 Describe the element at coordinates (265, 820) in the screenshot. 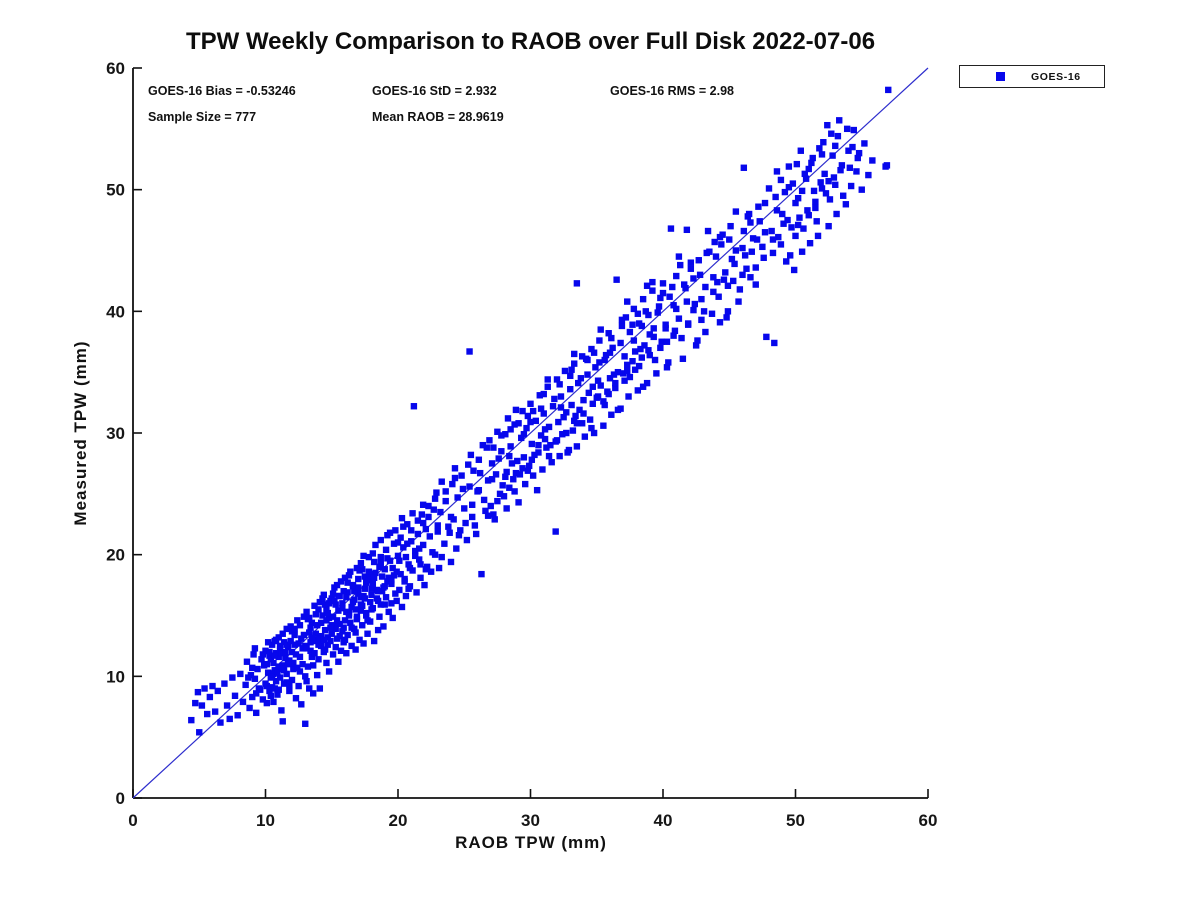

I see `x-tick-label: 10` at that location.